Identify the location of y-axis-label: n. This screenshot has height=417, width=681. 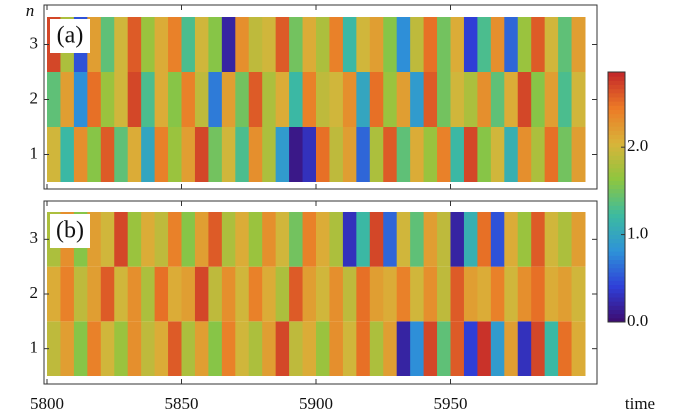
(30, 10).